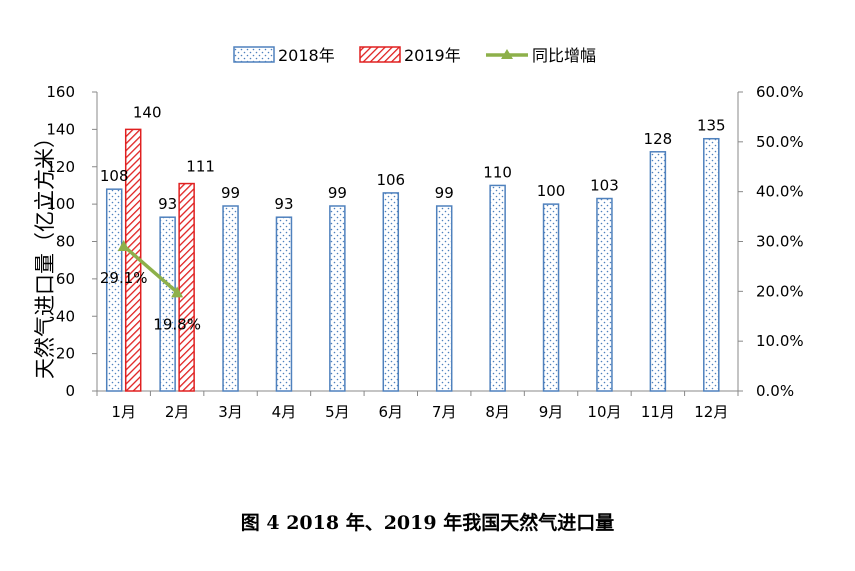 Image resolution: width=855 pixels, height=571 pixels. Describe the element at coordinates (497, 412) in the screenshot. I see `x-tick-label: 8月` at that location.